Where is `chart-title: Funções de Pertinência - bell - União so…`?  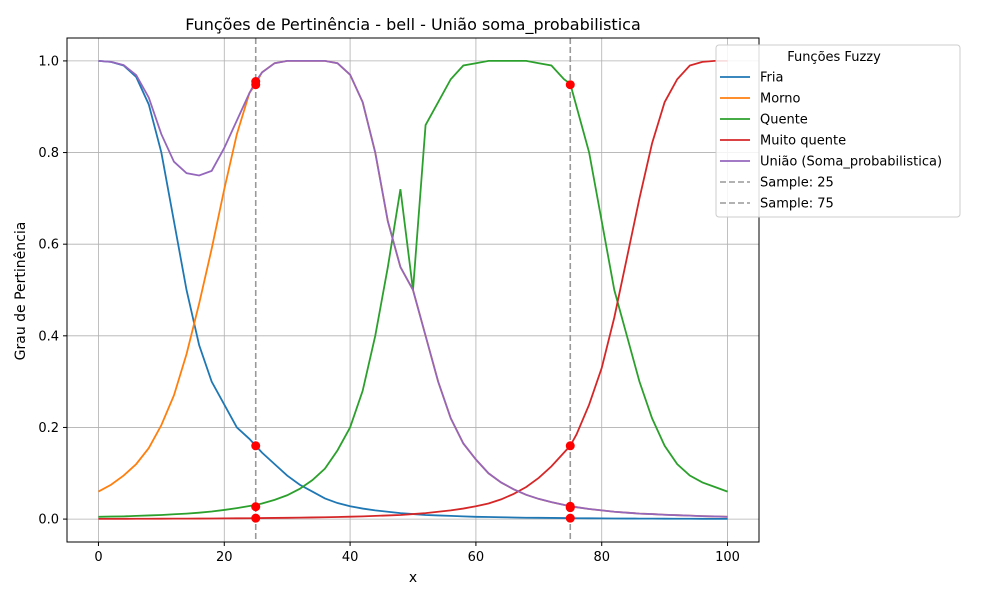
chart-title: Funções de Pertinência - bell - União so… is located at coordinates (413, 25).